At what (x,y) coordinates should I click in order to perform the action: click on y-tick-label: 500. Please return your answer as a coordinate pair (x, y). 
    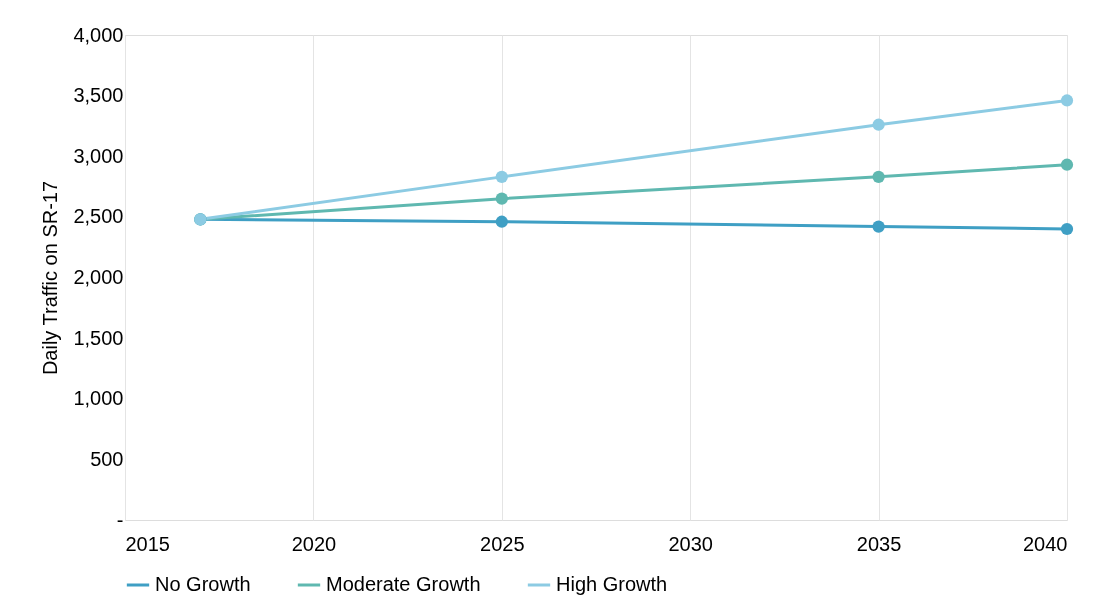
    Looking at the image, I should click on (107, 458).